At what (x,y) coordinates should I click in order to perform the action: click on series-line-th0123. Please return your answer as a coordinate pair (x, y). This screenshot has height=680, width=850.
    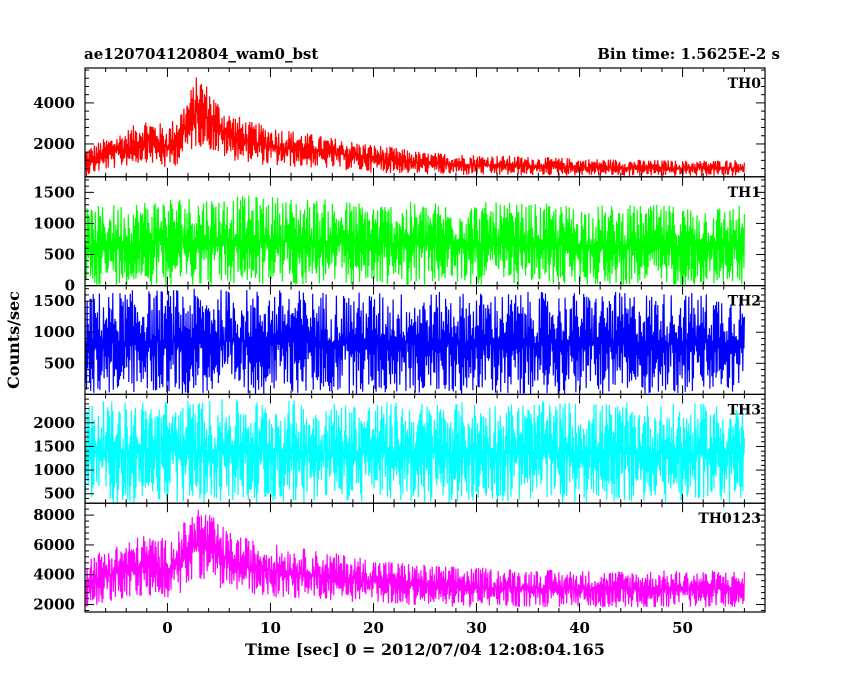
    Looking at the image, I should click on (414, 558).